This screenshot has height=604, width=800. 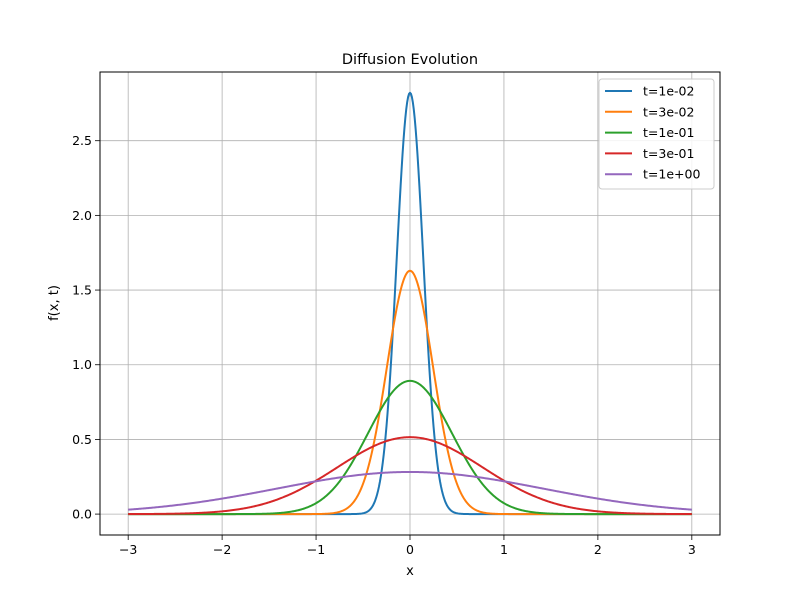 What do you see at coordinates (82, 364) in the screenshot?
I see `y-tick-label: 1.0` at bounding box center [82, 364].